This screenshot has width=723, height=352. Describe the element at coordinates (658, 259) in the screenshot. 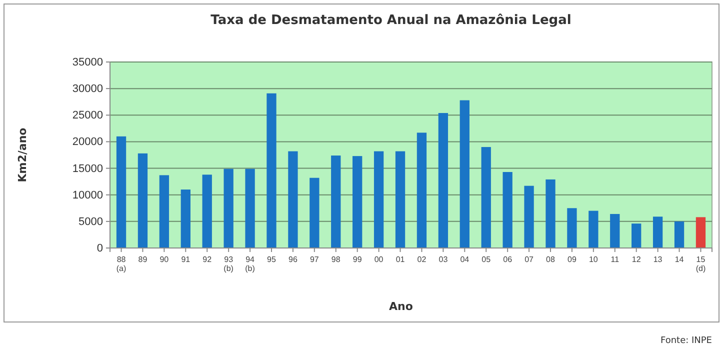

I see `x-tick-label: 13` at that location.